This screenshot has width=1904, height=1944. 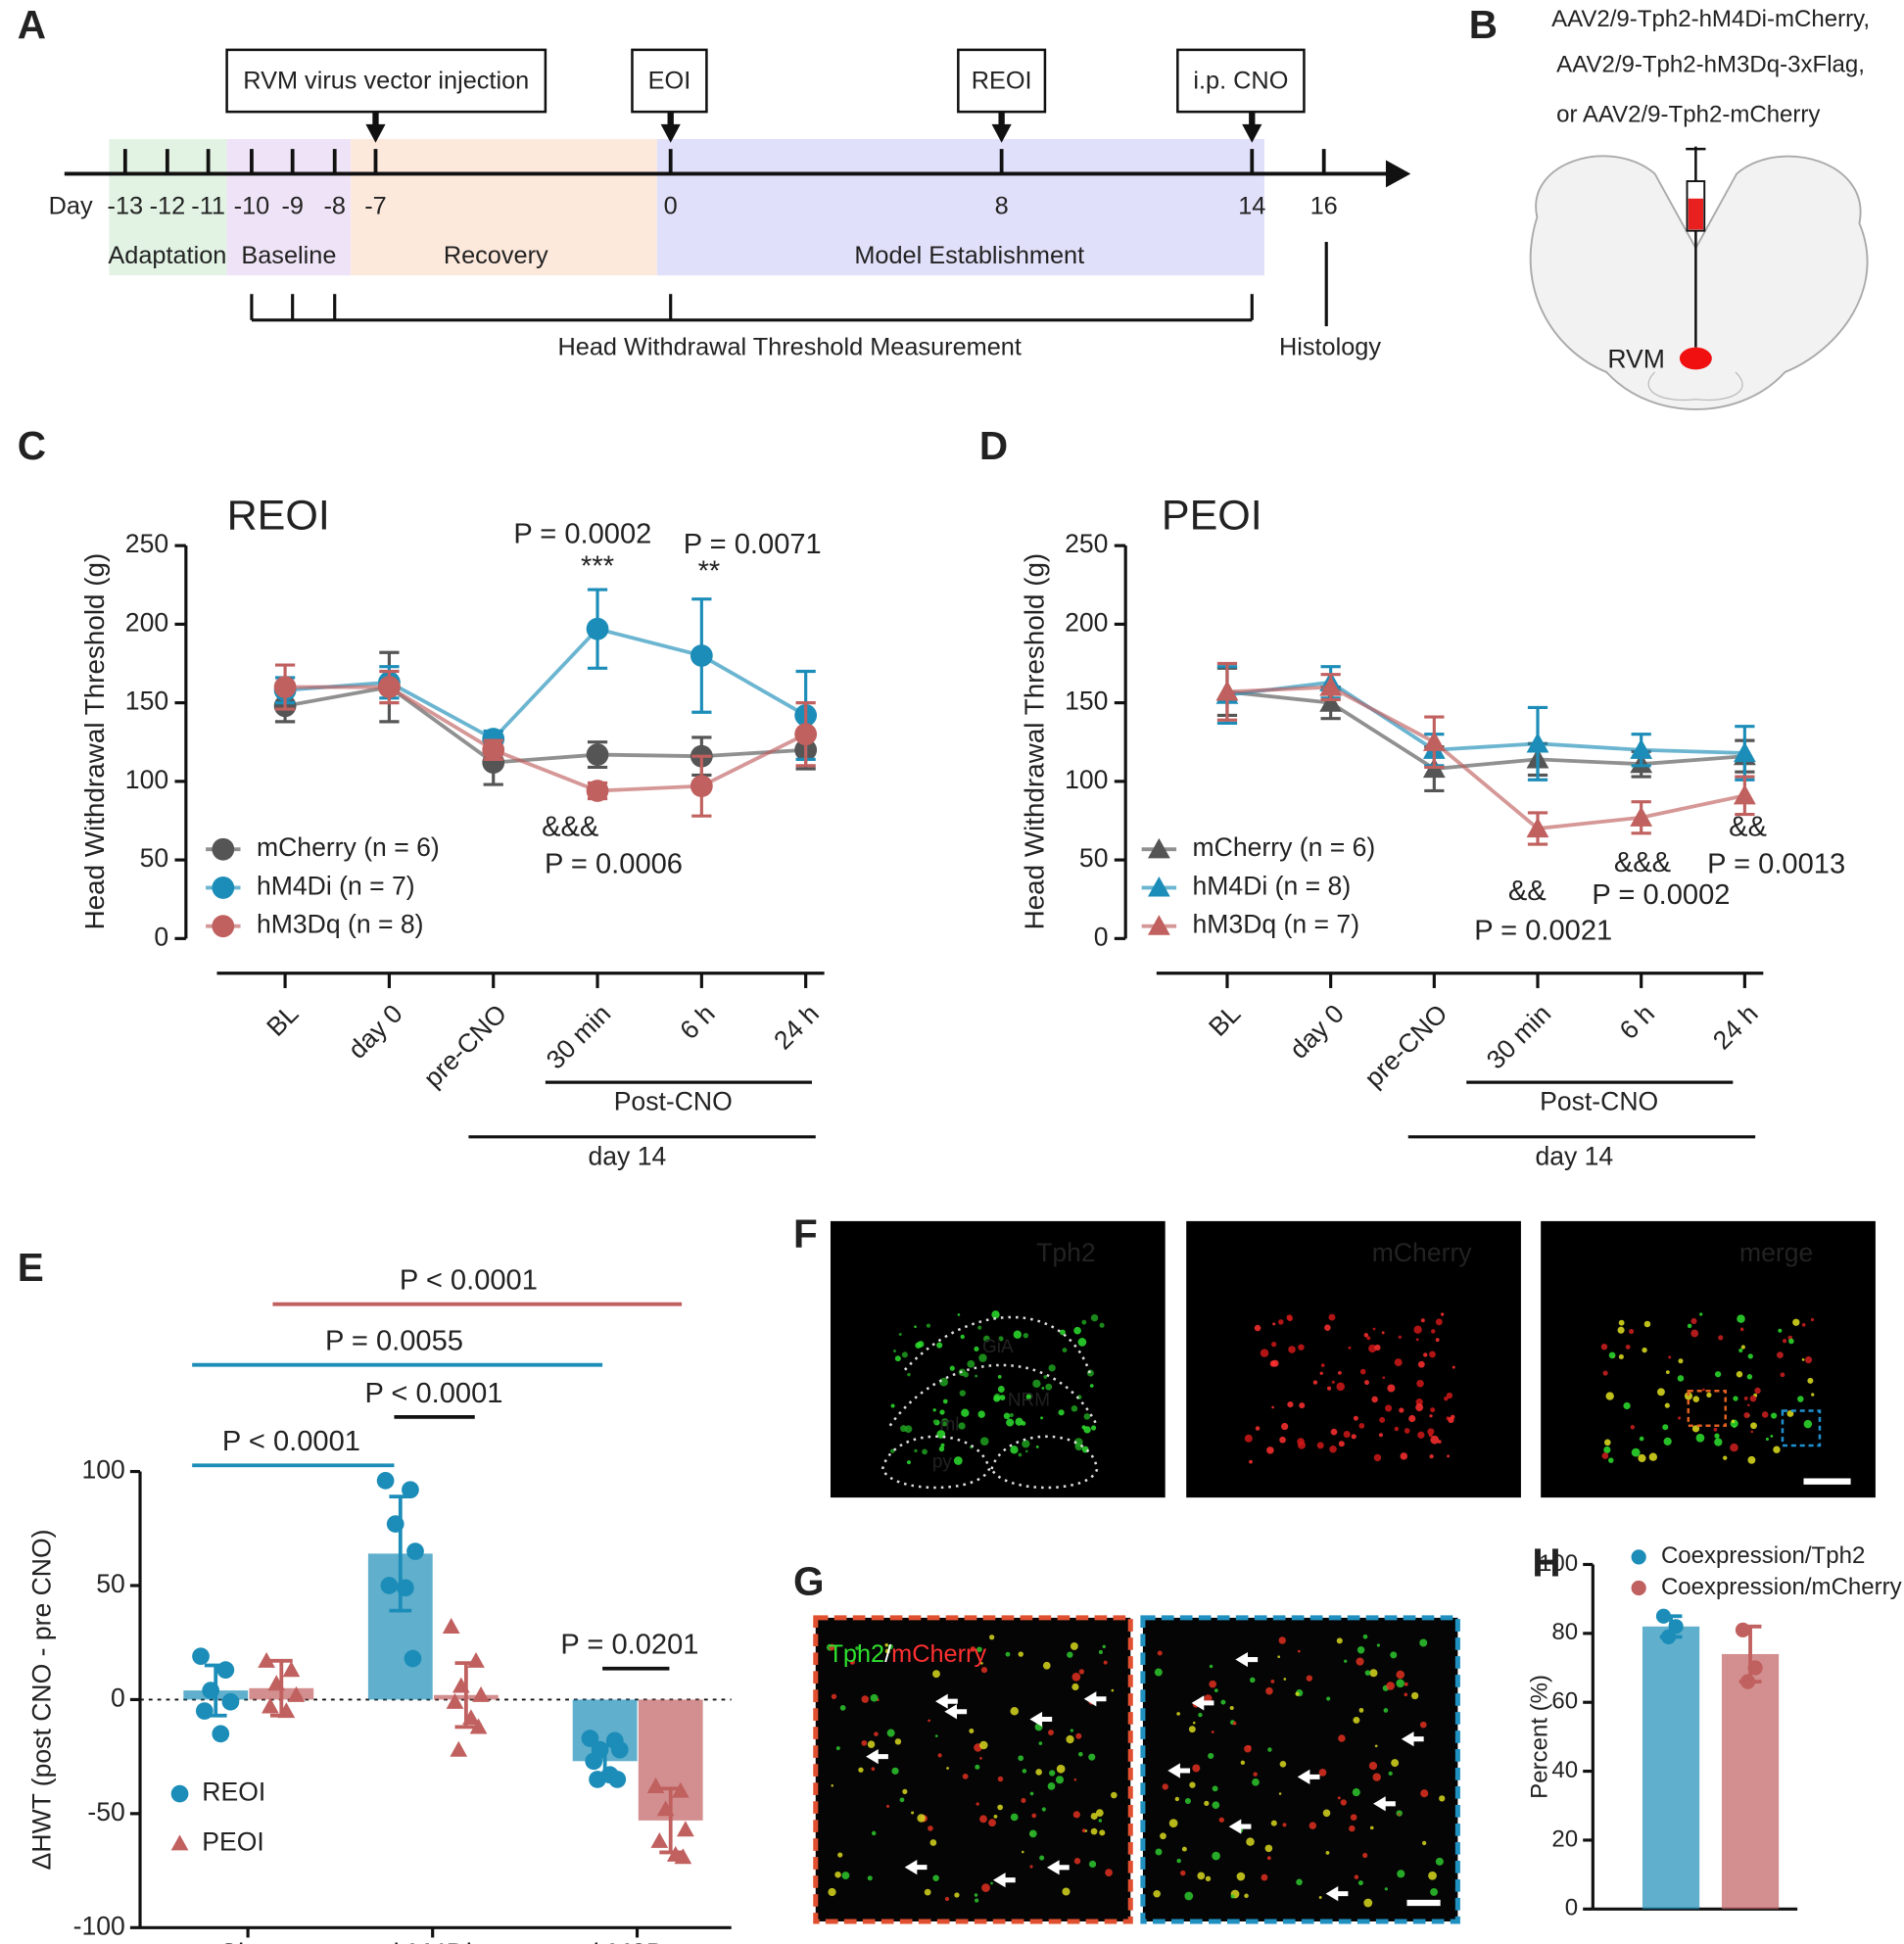 I want to click on event-arrowhead, so click(x=375, y=133).